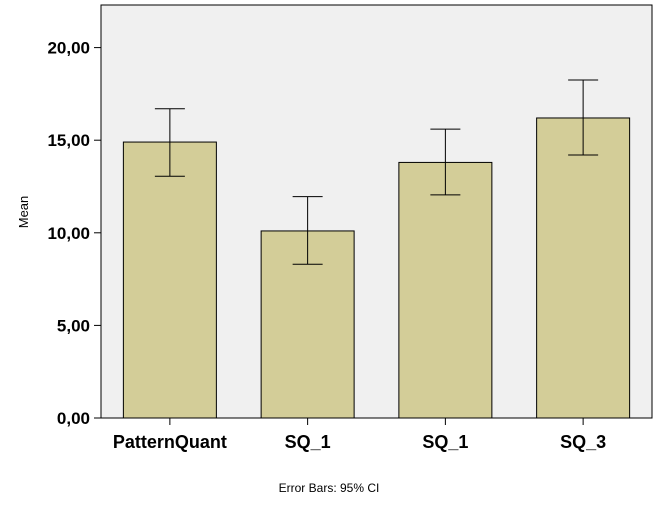 The height and width of the screenshot is (505, 658). What do you see at coordinates (73, 418) in the screenshot?
I see `y-tick-label: 0,00` at bounding box center [73, 418].